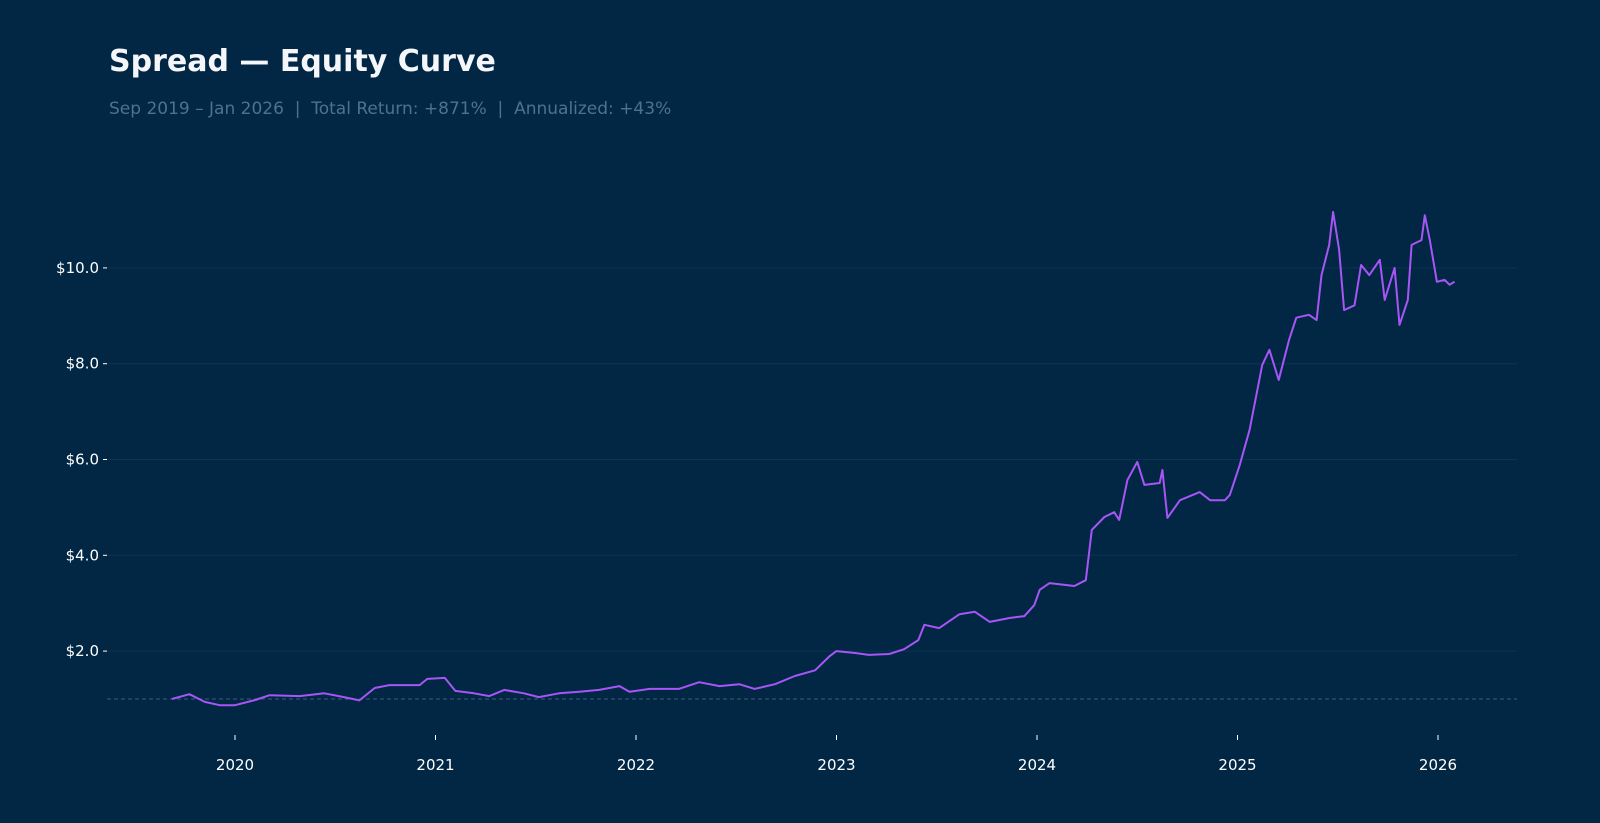  Describe the element at coordinates (82, 460) in the screenshot. I see `y-tick-label: $6.0` at that location.